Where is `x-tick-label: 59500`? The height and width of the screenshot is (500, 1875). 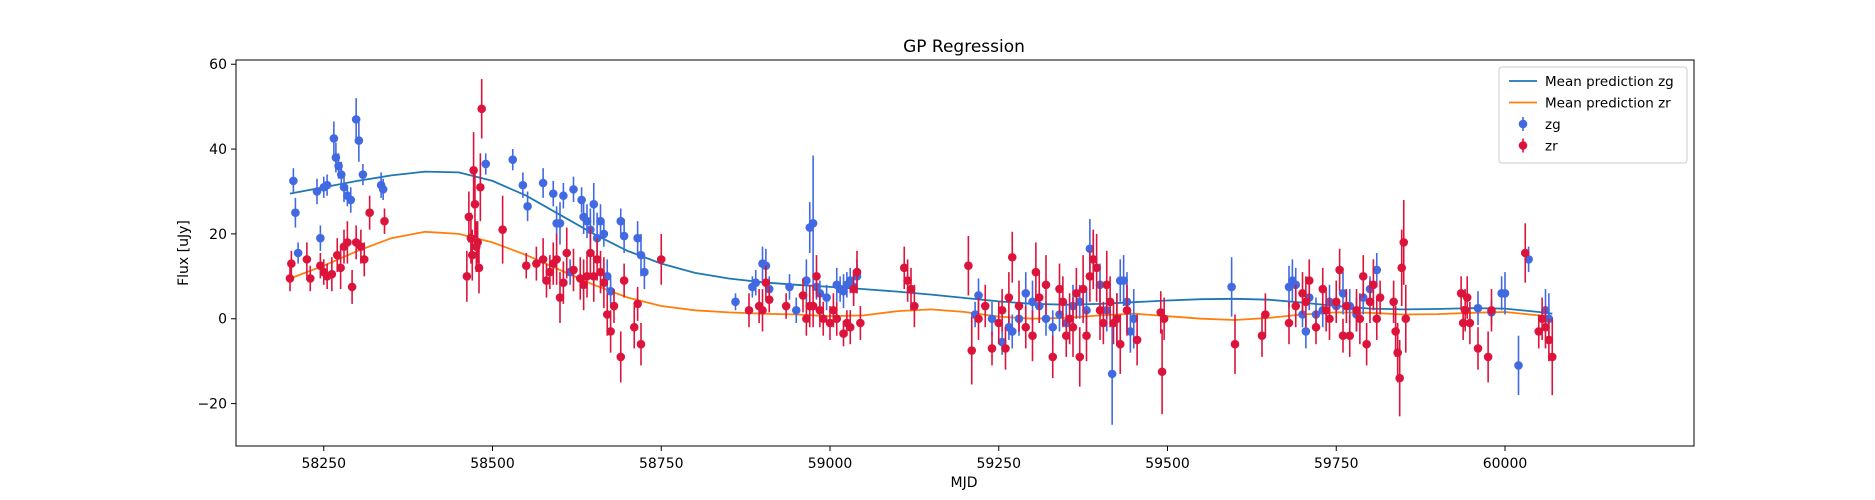 x-tick-label: 59500 is located at coordinates (1167, 464).